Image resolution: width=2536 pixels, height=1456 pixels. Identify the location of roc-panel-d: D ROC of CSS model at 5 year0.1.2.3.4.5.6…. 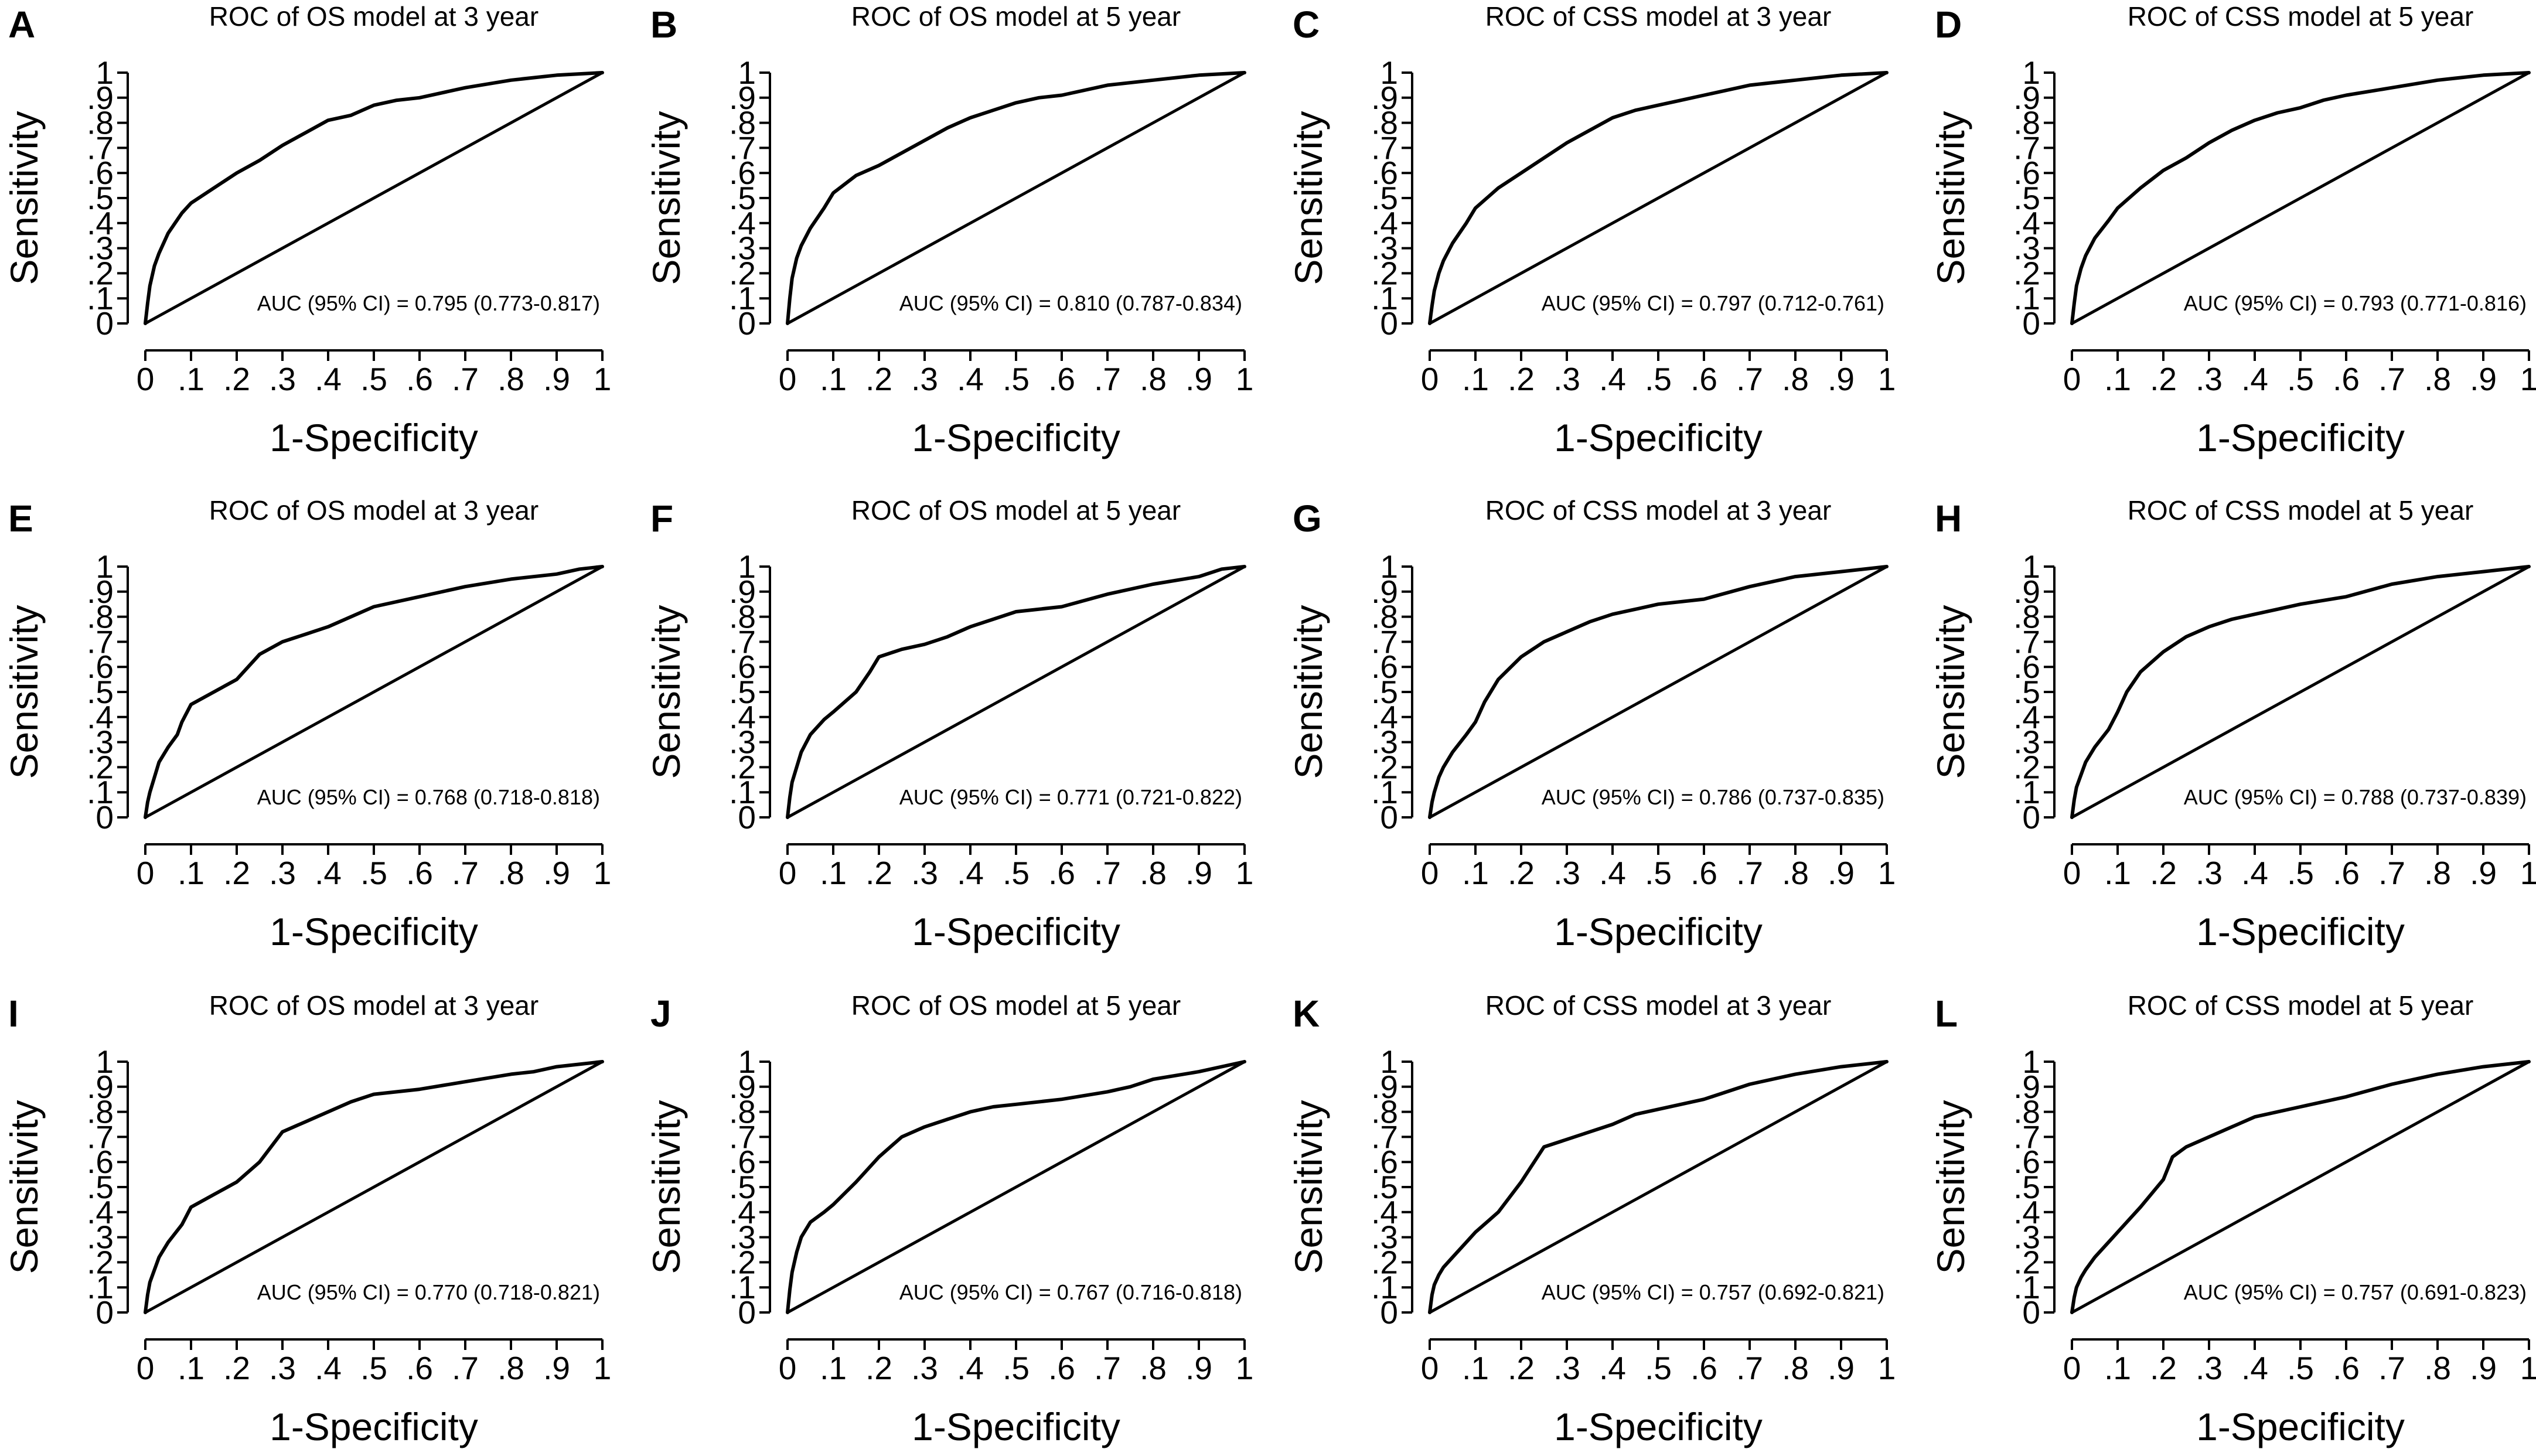
(2232, 230).